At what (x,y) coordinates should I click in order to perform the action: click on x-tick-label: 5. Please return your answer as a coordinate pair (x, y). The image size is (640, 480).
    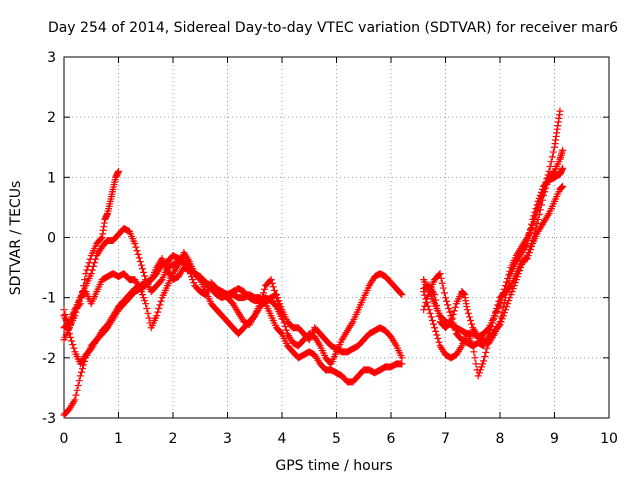
    Looking at the image, I should click on (336, 439).